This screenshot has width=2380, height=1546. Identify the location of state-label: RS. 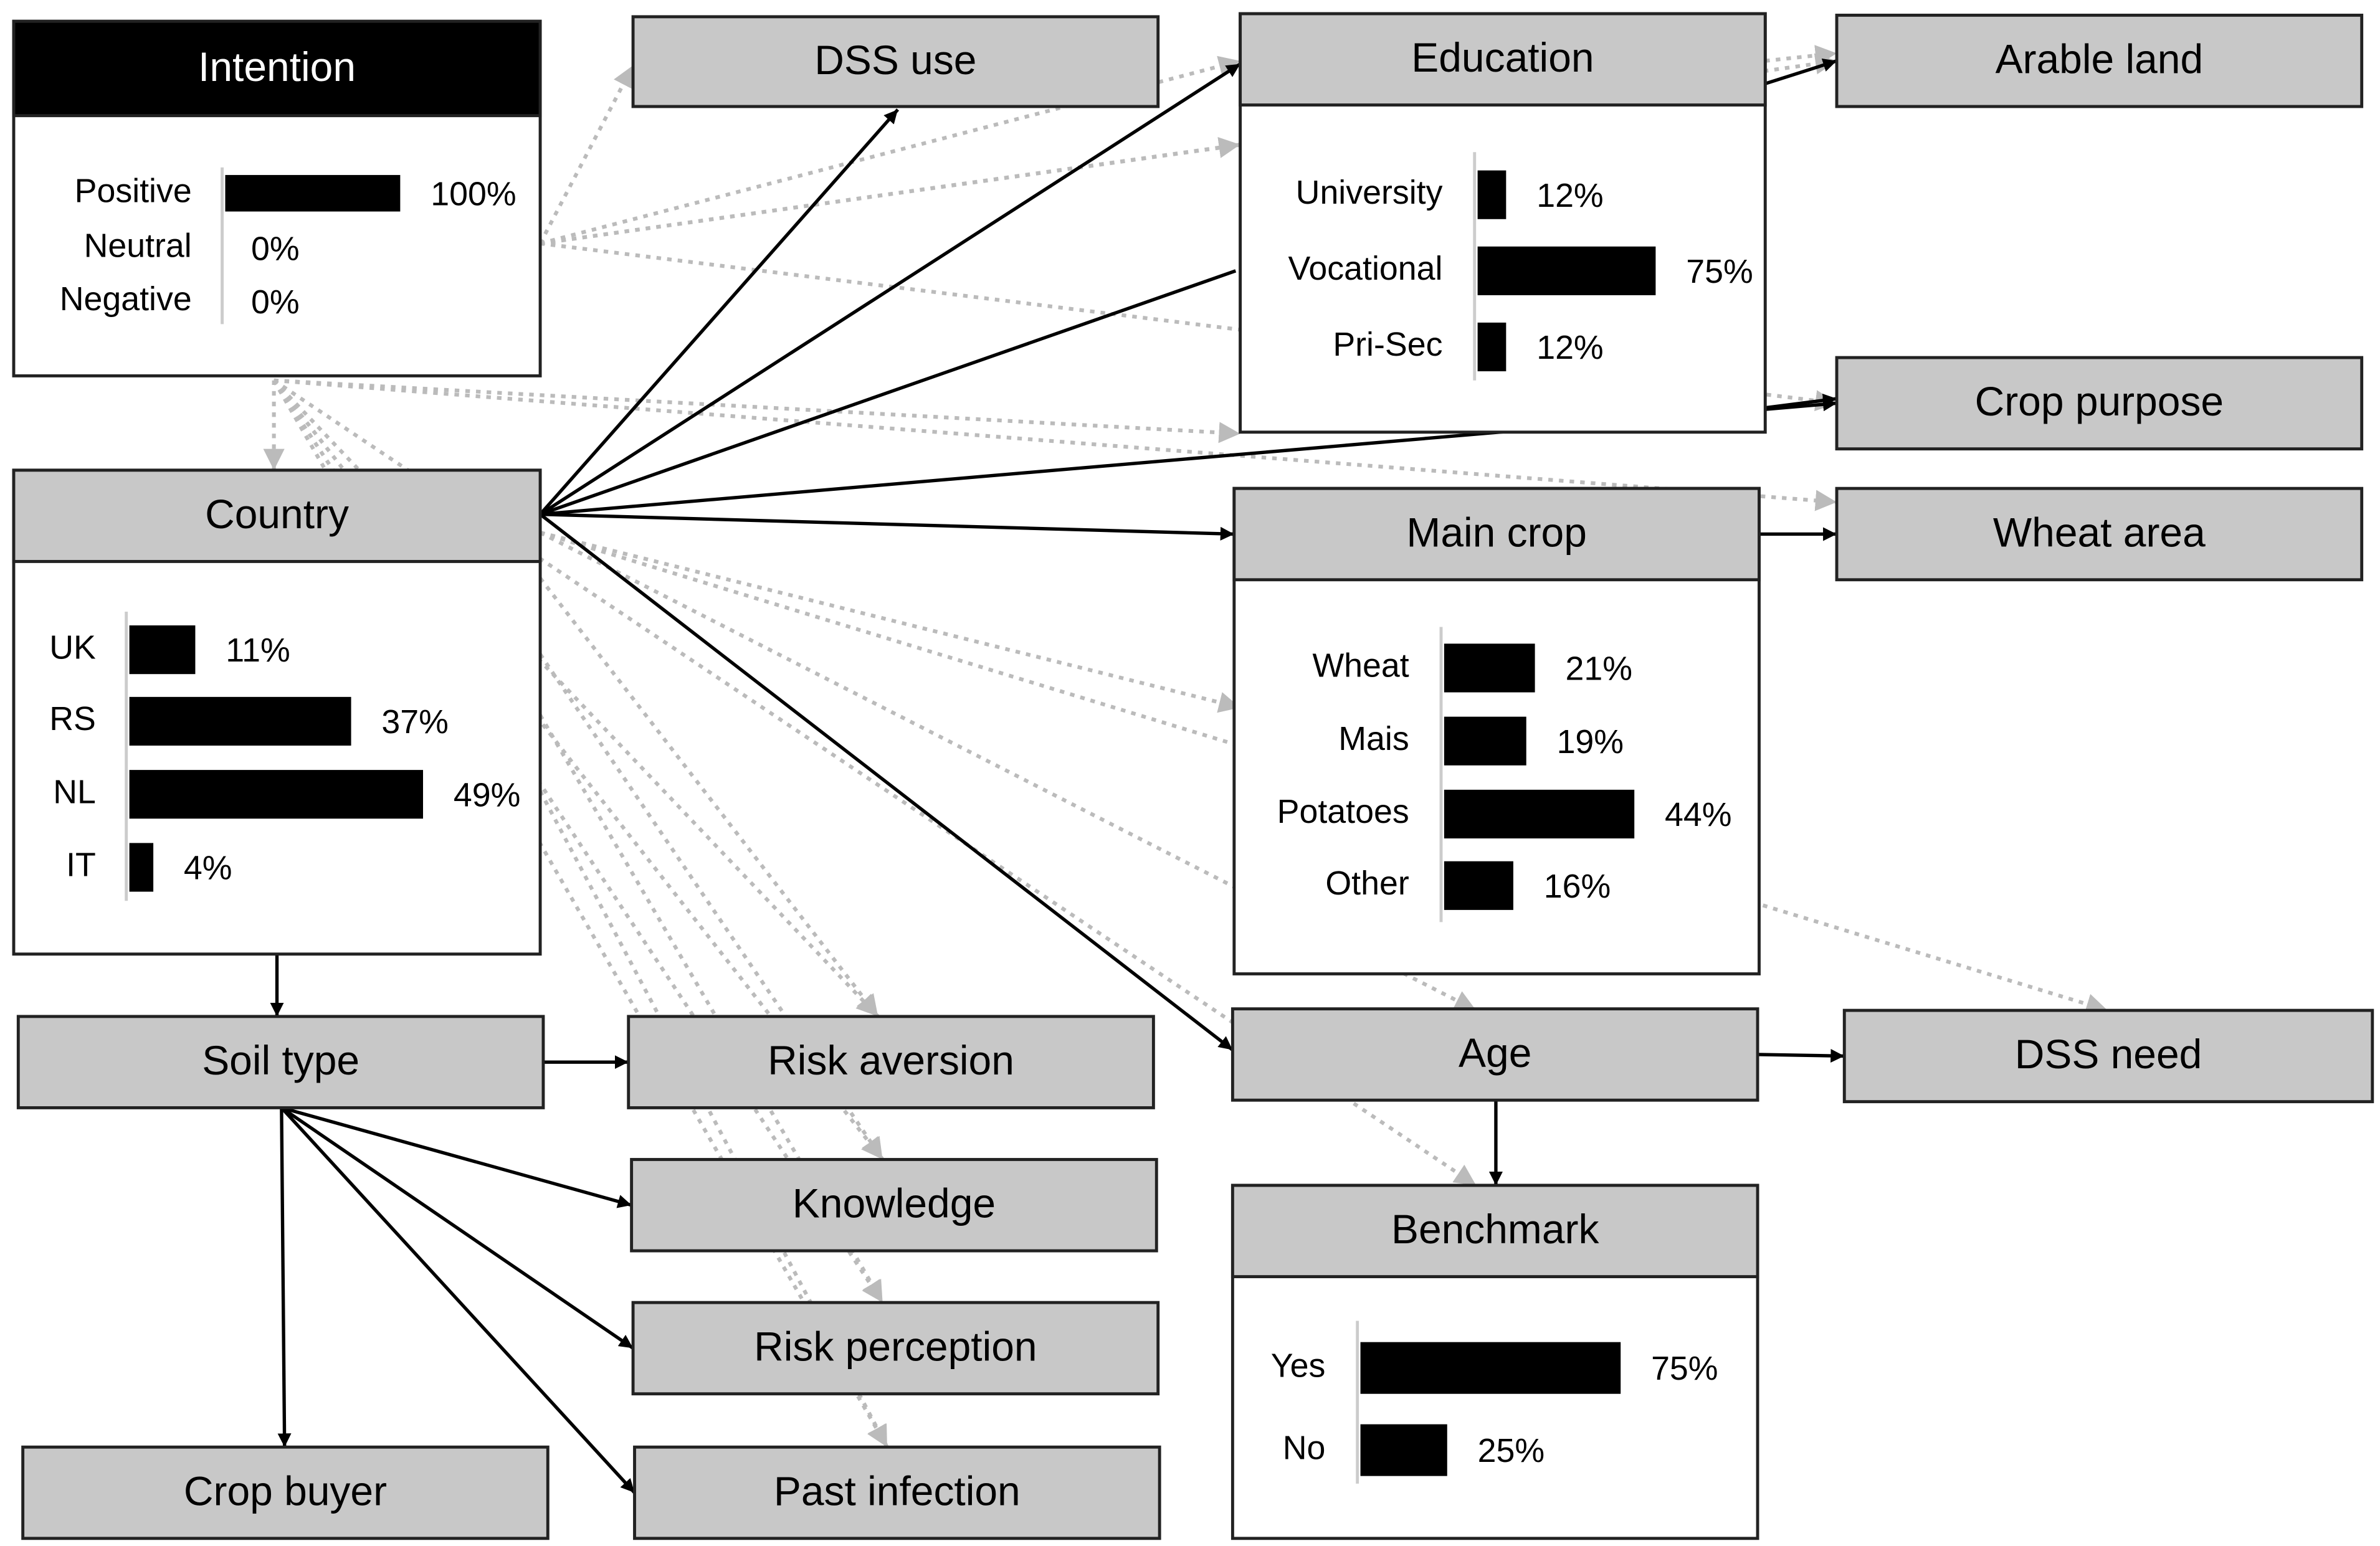
(72, 718).